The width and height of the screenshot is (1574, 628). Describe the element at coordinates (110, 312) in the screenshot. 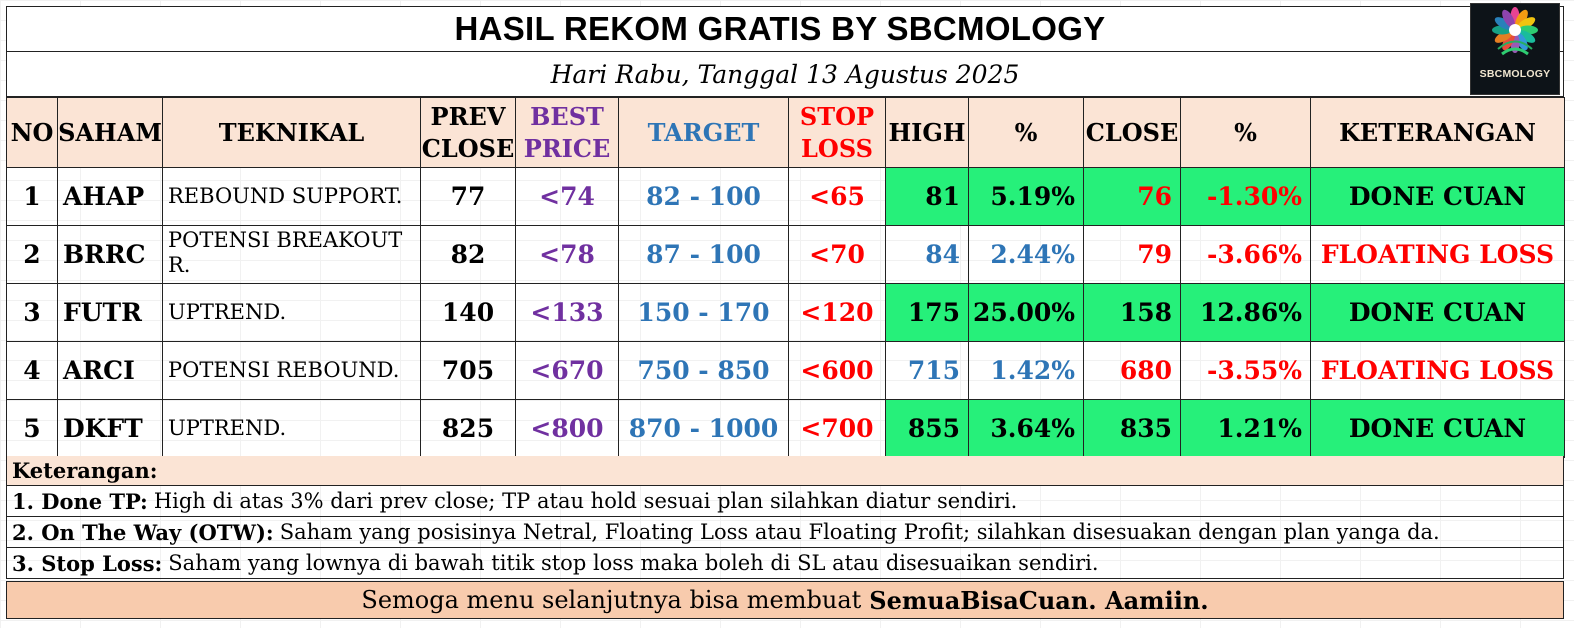

I see `cell-saham: FUTR` at that location.